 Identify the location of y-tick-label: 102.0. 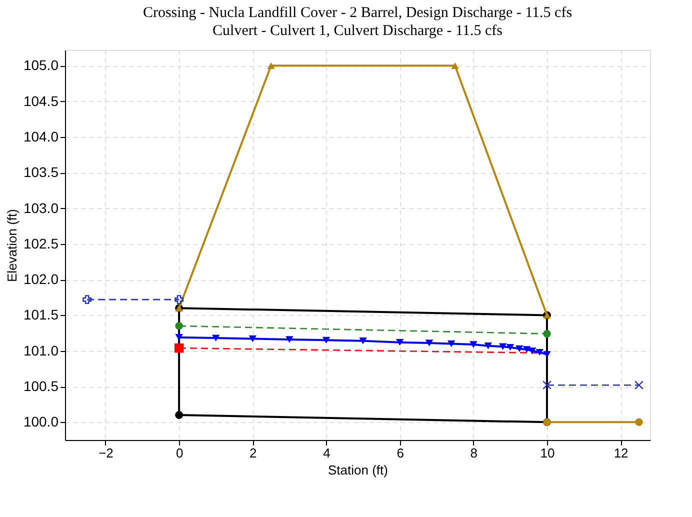
(41, 279).